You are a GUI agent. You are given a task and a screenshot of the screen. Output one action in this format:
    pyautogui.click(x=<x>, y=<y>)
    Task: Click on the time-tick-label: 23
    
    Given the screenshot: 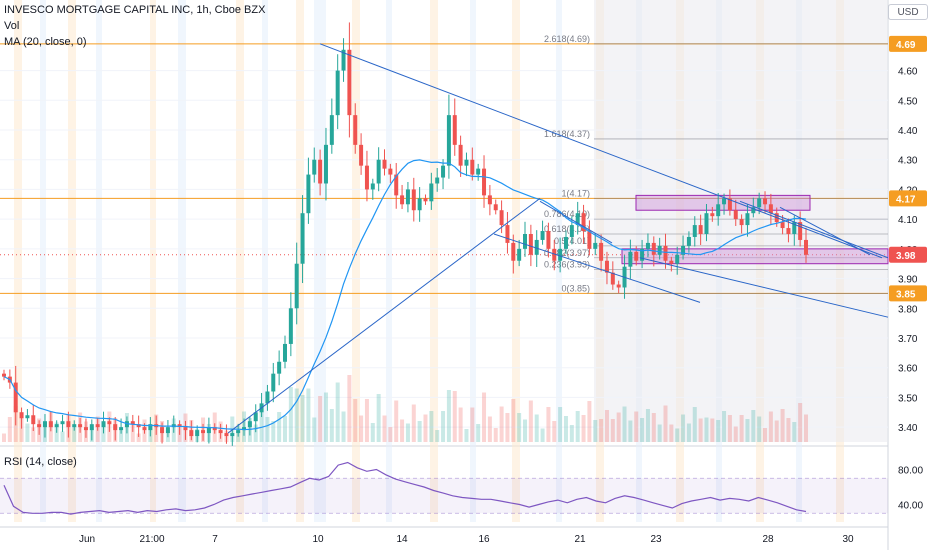 What is the action you would take?
    pyautogui.click(x=656, y=539)
    